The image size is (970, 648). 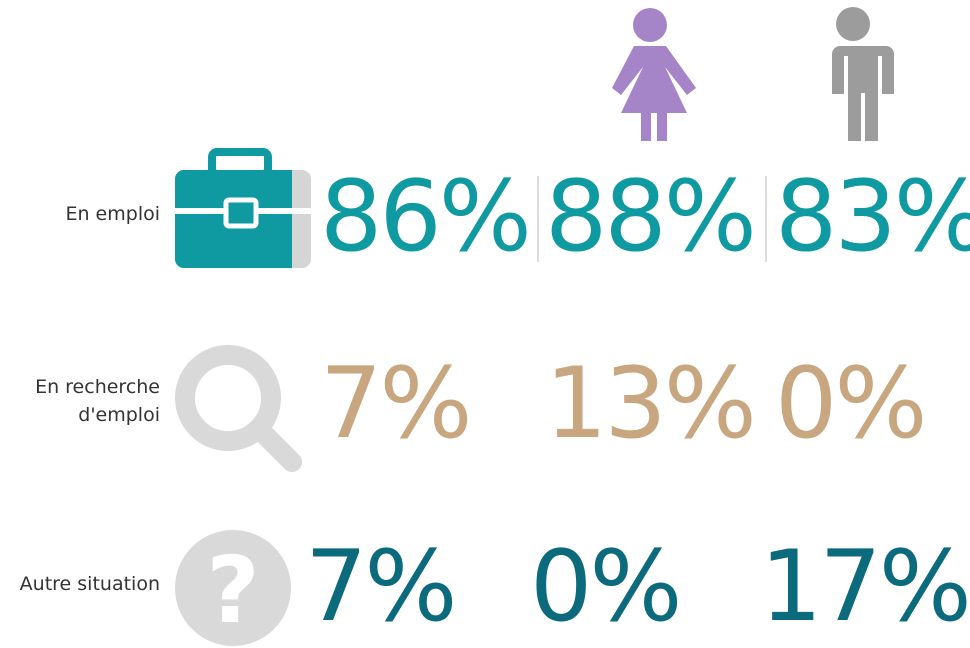 I want to click on male-icon, so click(x=857, y=74).